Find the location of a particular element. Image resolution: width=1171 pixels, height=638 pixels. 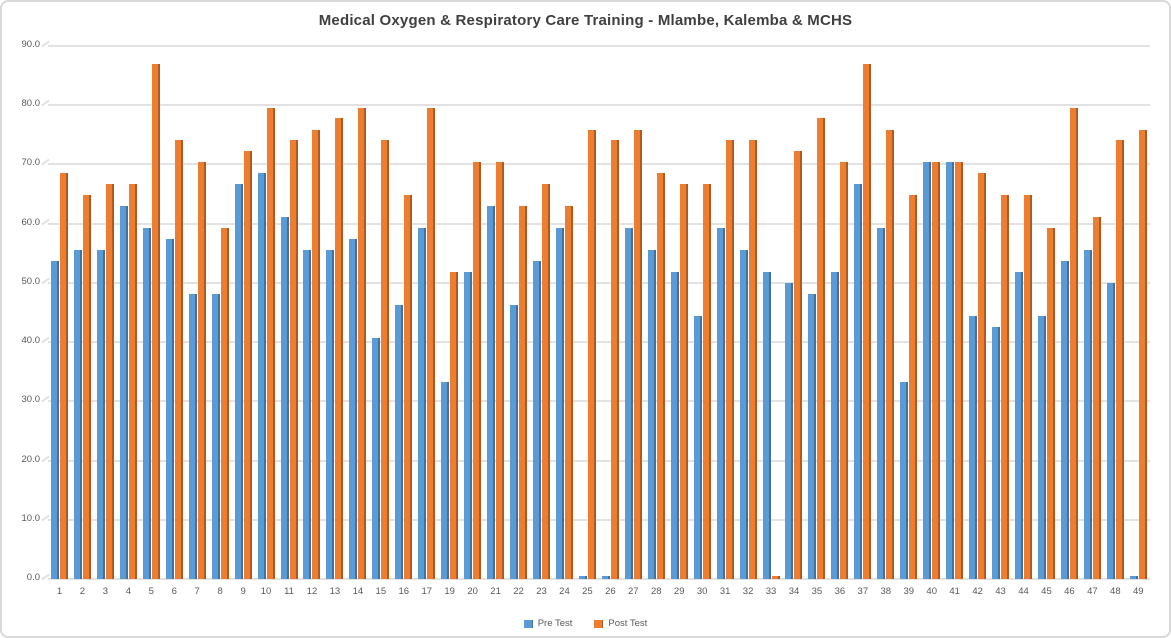

bar-group: 33 is located at coordinates (771, 321).